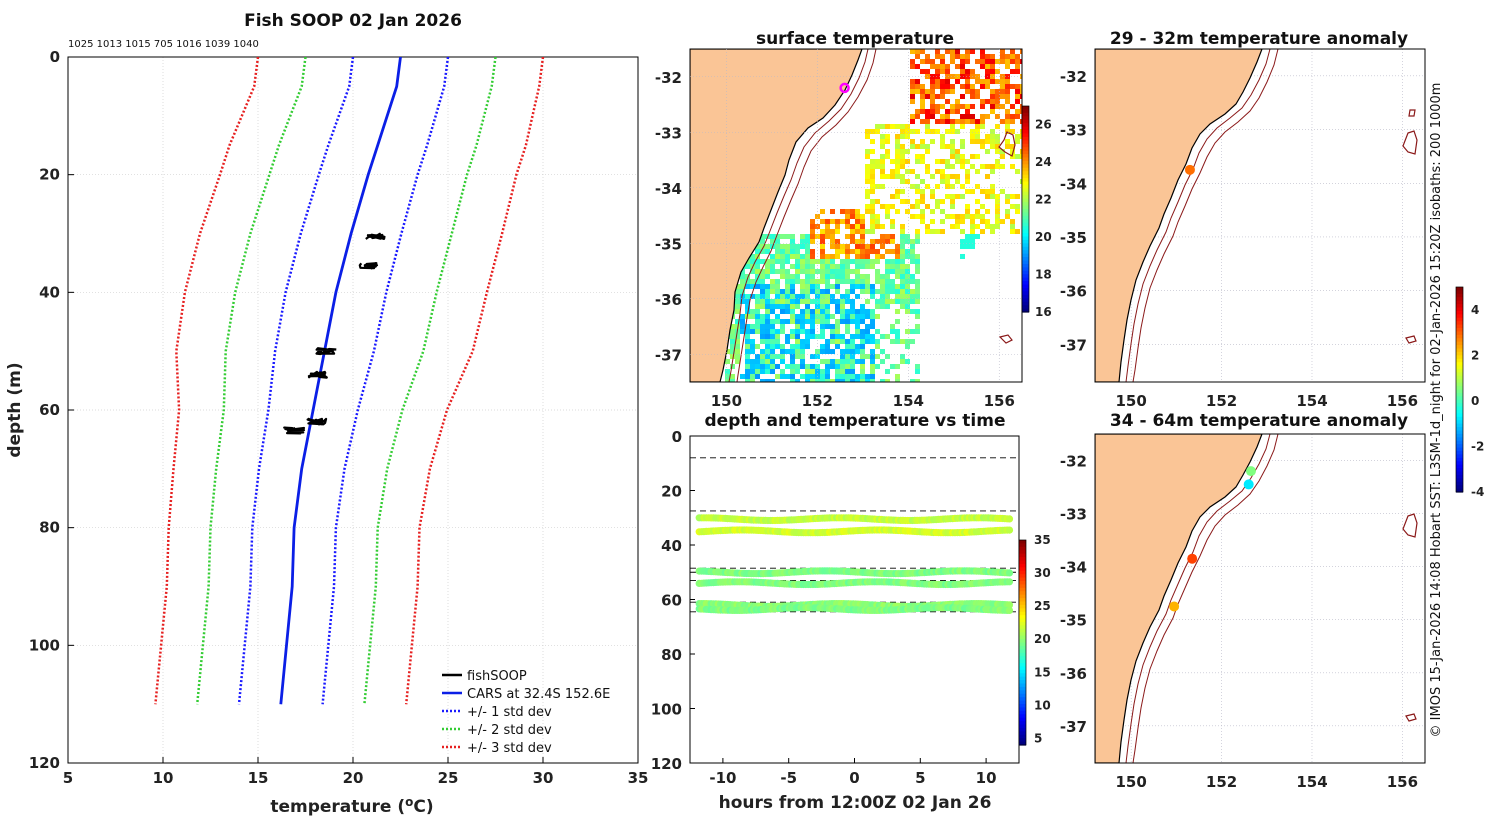  What do you see at coordinates (986, 778) in the screenshot?
I see `x-tick-label: 10` at bounding box center [986, 778].